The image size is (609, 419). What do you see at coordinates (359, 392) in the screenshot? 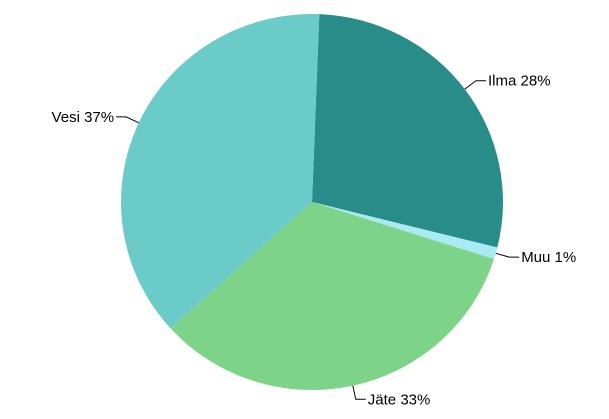
I see `leader-line-j-te` at bounding box center [359, 392].